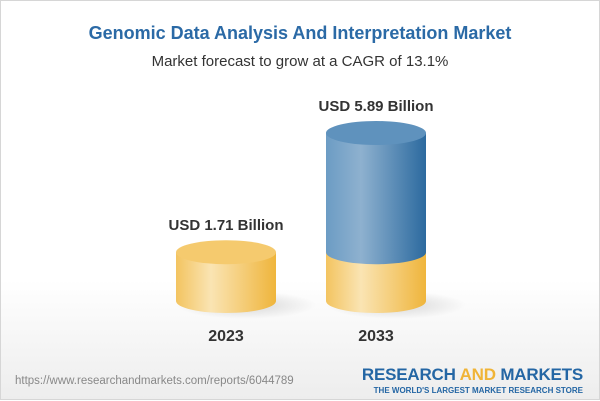 This screenshot has width=600, height=401. What do you see at coordinates (376, 199) in the screenshot?
I see `bar-growth-segment` at bounding box center [376, 199].